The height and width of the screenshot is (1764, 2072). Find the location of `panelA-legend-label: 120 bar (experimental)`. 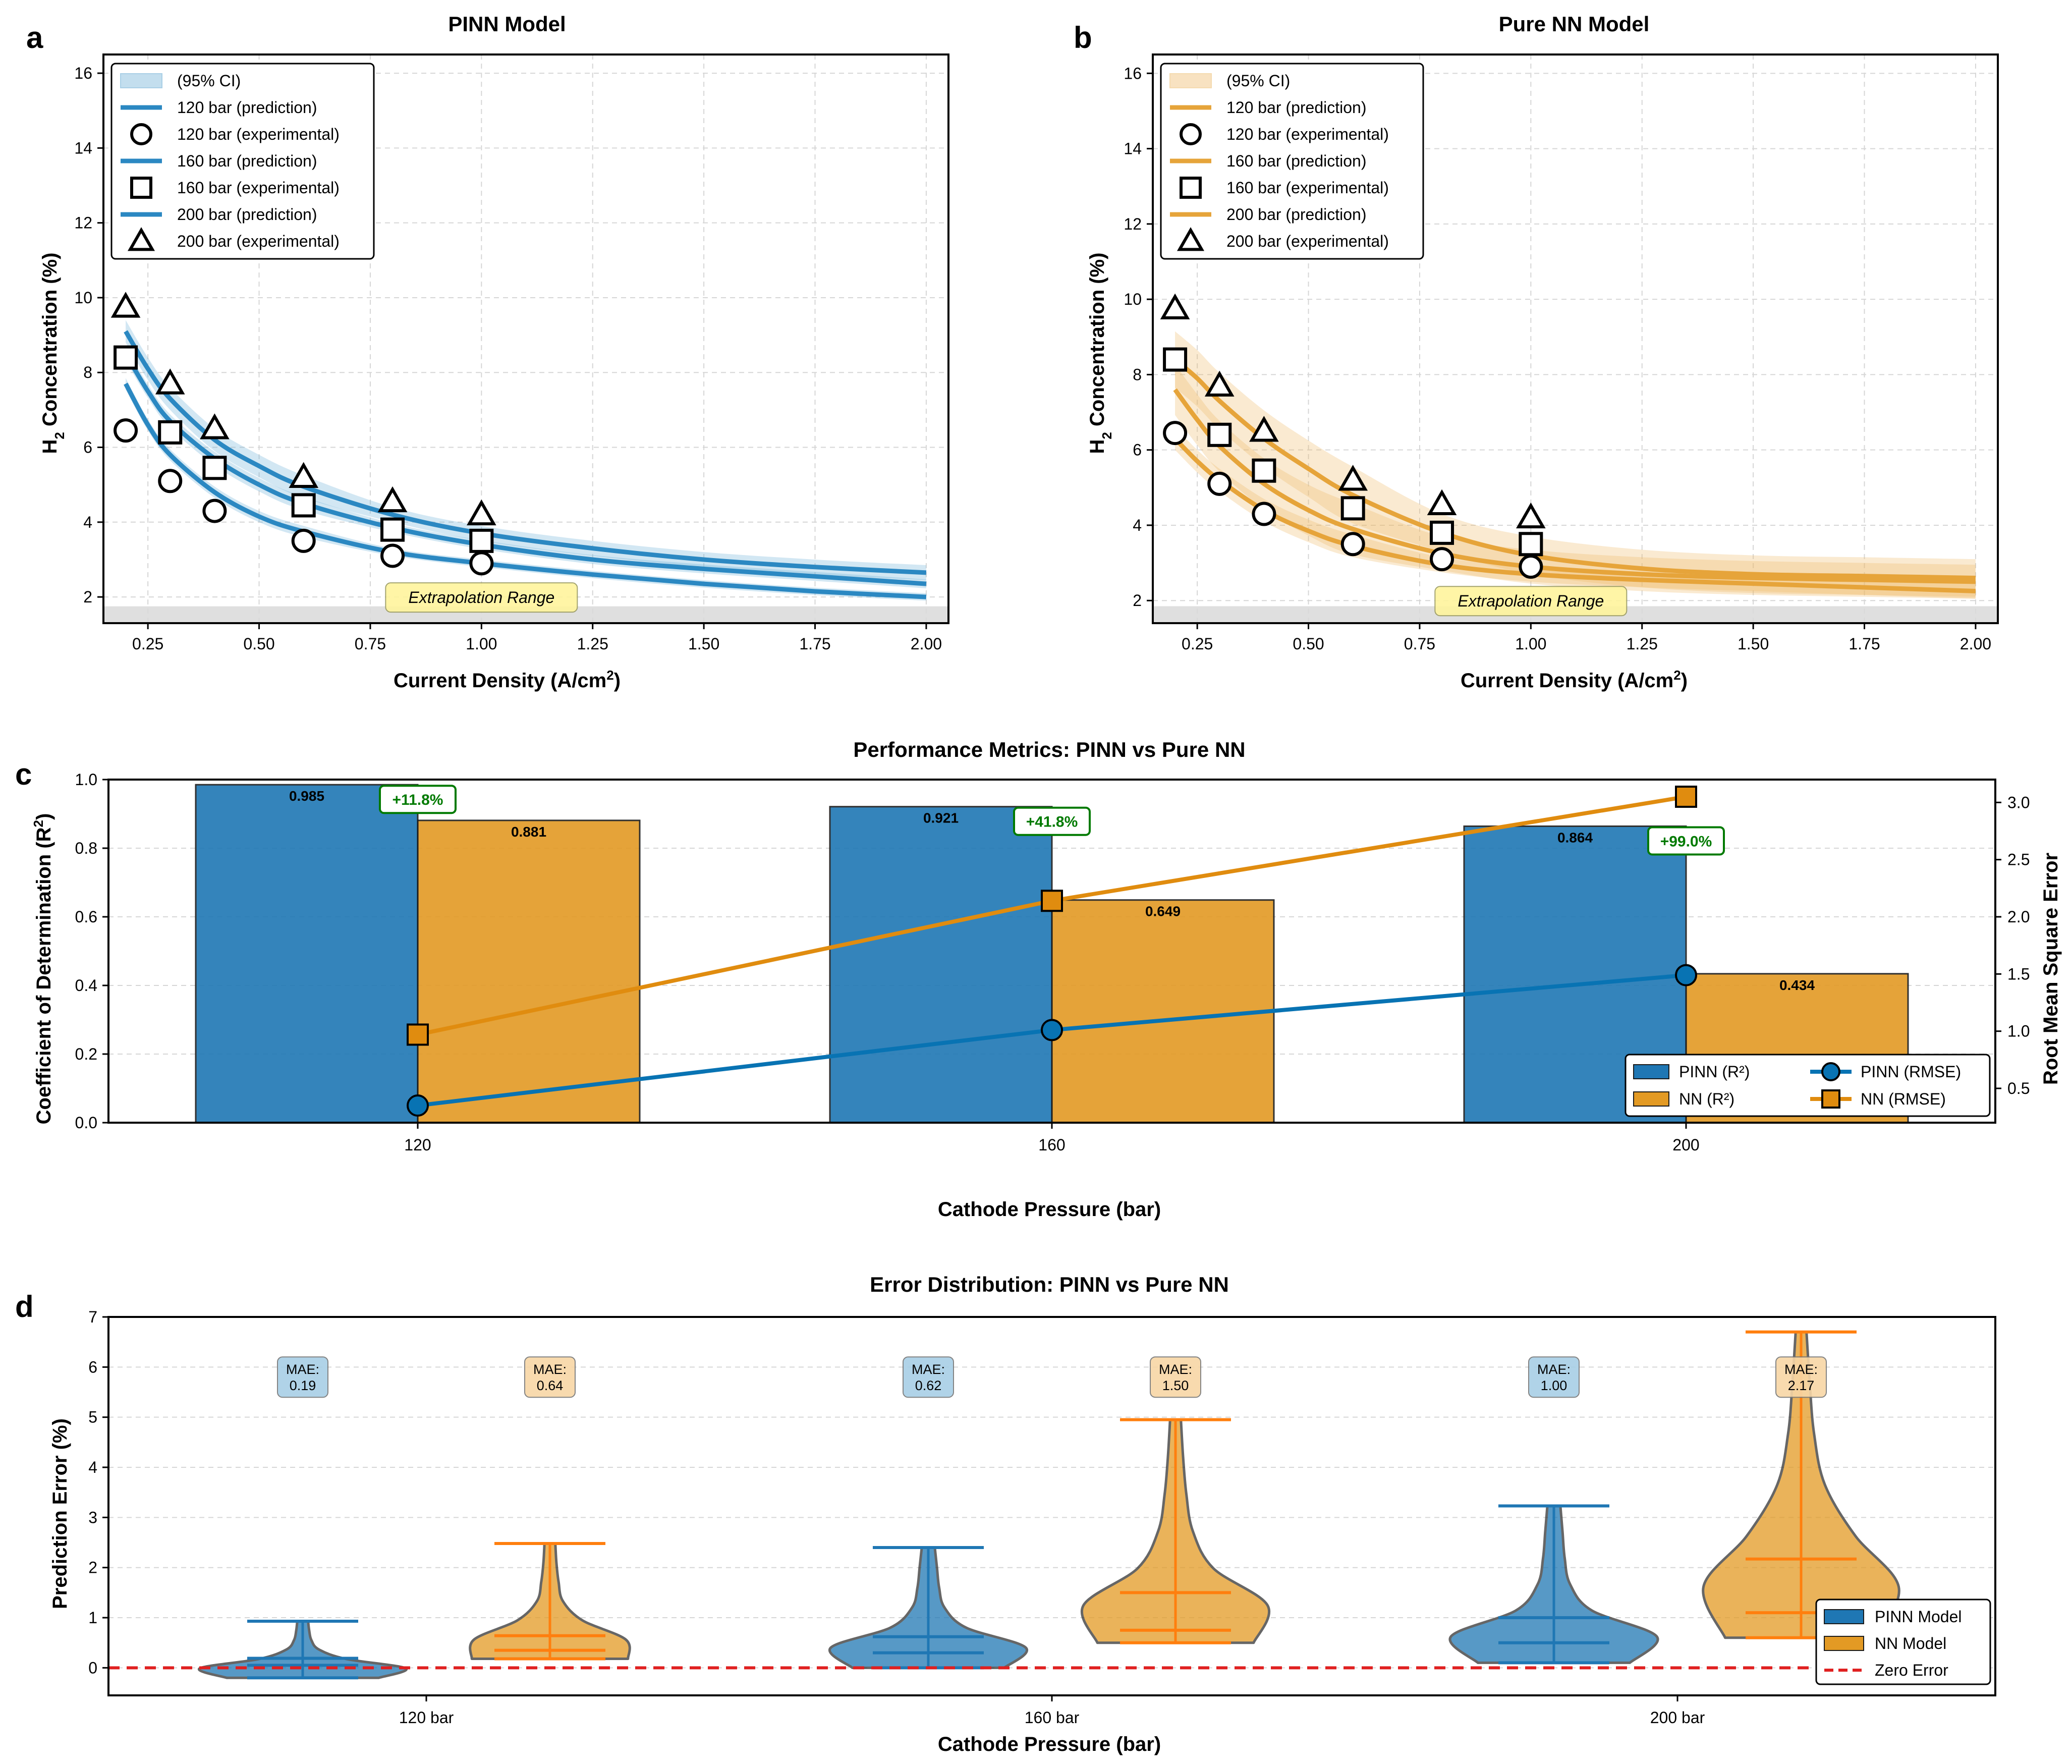

panelA-legend-label: 120 bar (experimental) is located at coordinates (258, 134).